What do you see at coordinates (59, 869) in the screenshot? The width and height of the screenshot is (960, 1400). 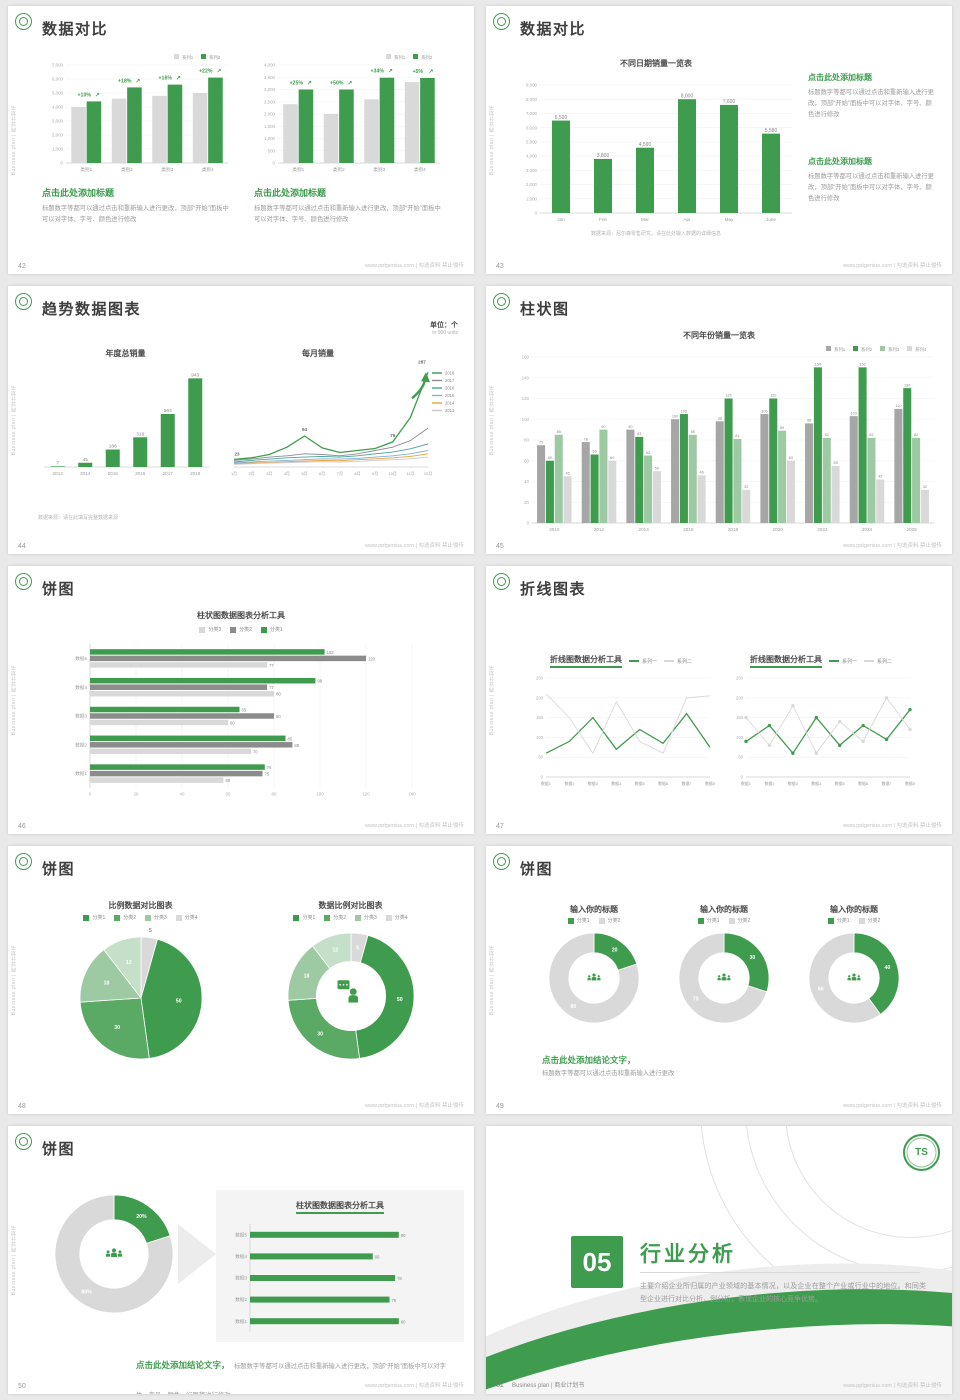 I see `slide-title: 饼图` at bounding box center [59, 869].